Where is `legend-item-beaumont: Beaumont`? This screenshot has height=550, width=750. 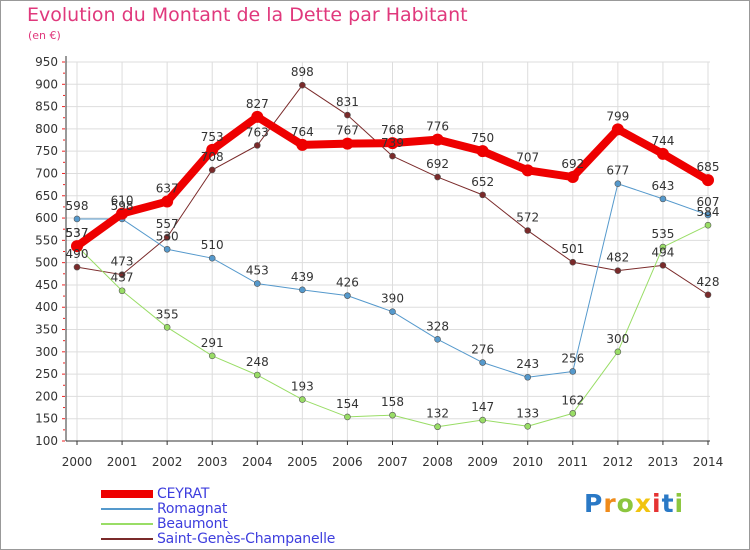 legend-item-beaumont: Beaumont is located at coordinates (164, 523).